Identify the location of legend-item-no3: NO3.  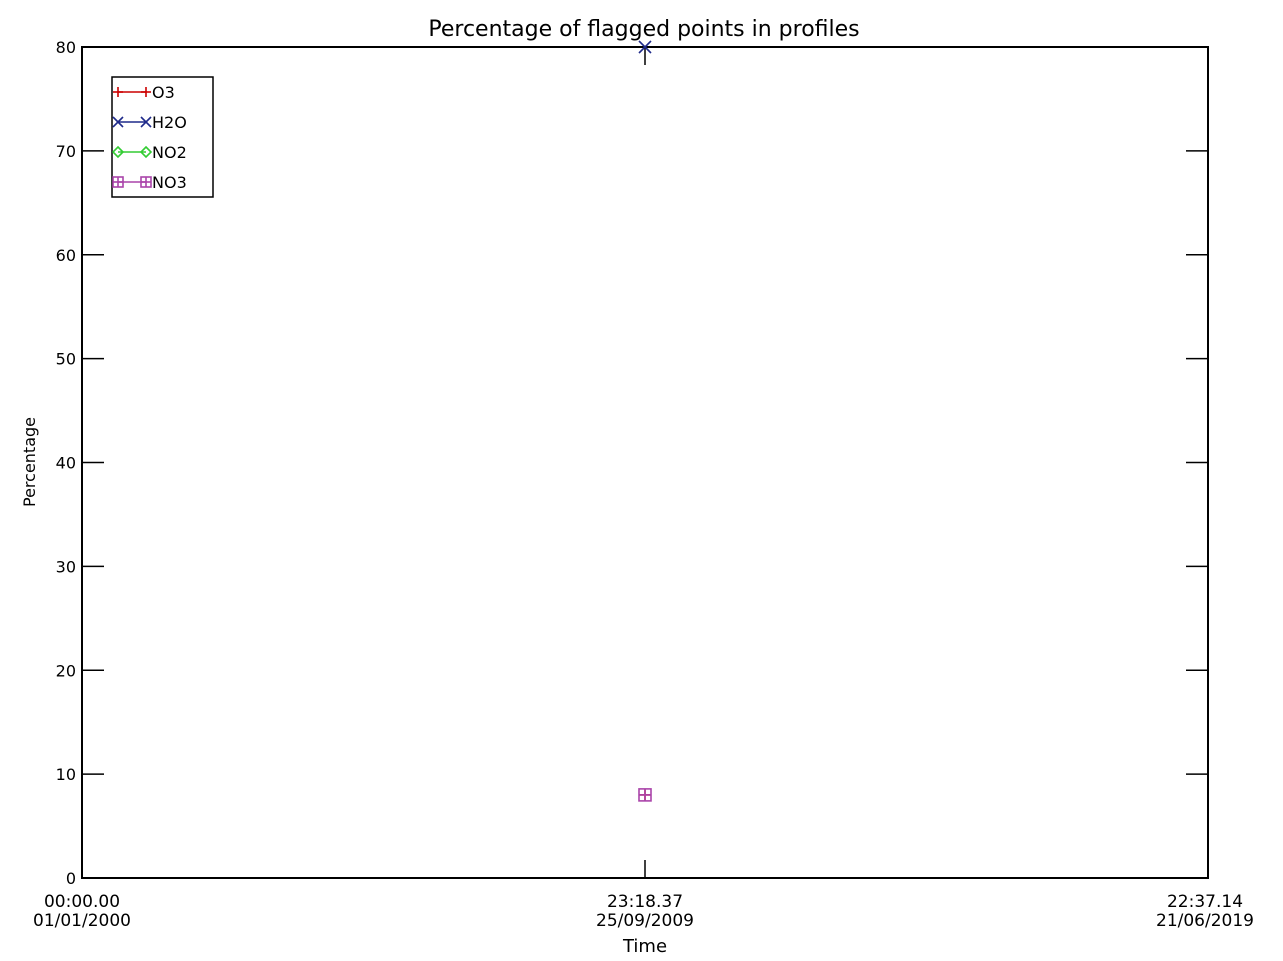
(149, 182).